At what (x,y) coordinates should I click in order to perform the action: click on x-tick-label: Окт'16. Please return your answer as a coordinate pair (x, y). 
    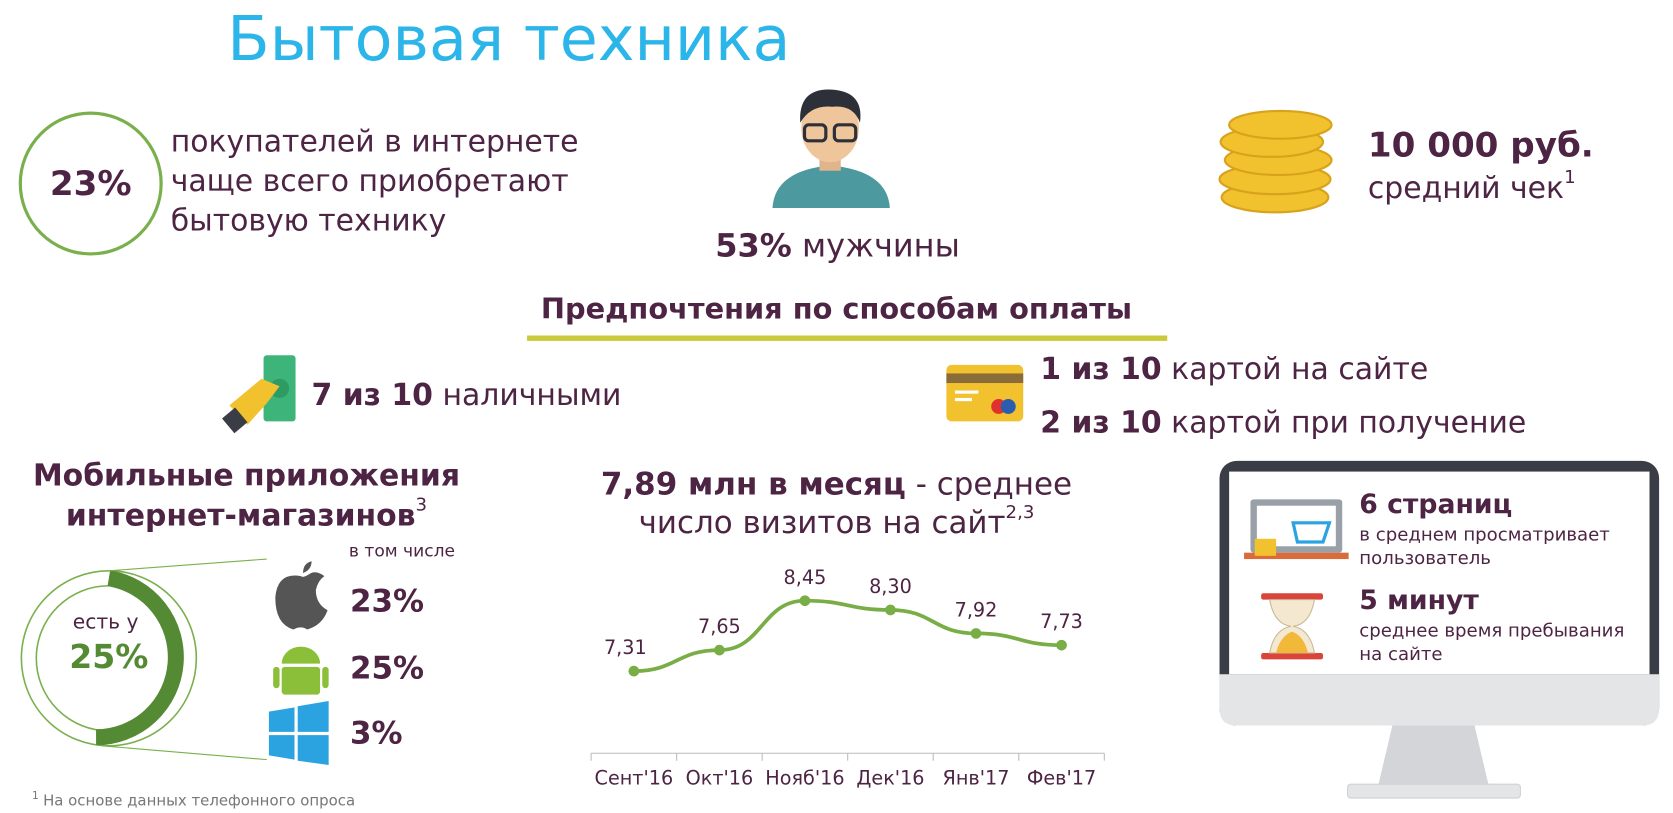
    Looking at the image, I should click on (720, 777).